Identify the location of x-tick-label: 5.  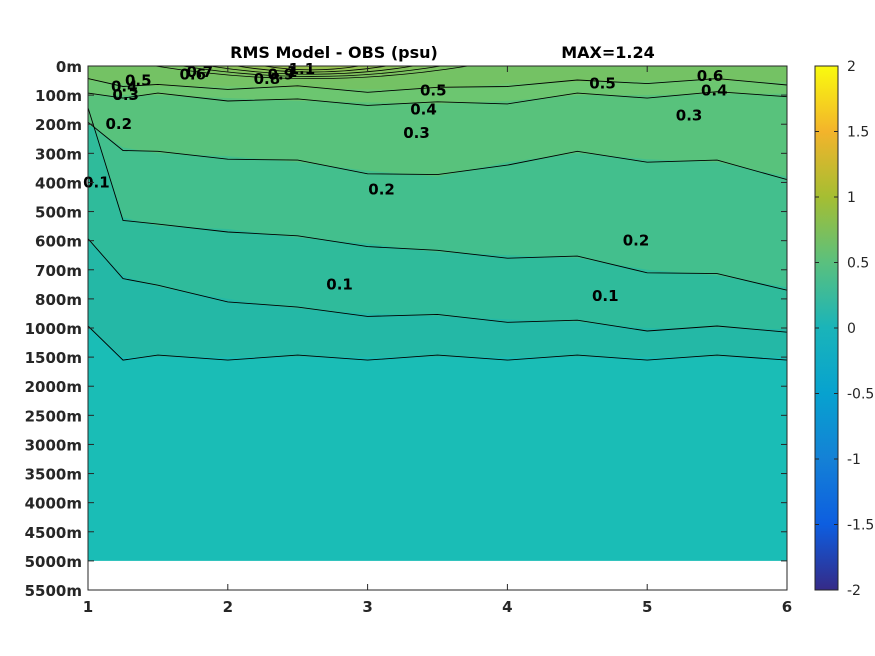
(647, 607).